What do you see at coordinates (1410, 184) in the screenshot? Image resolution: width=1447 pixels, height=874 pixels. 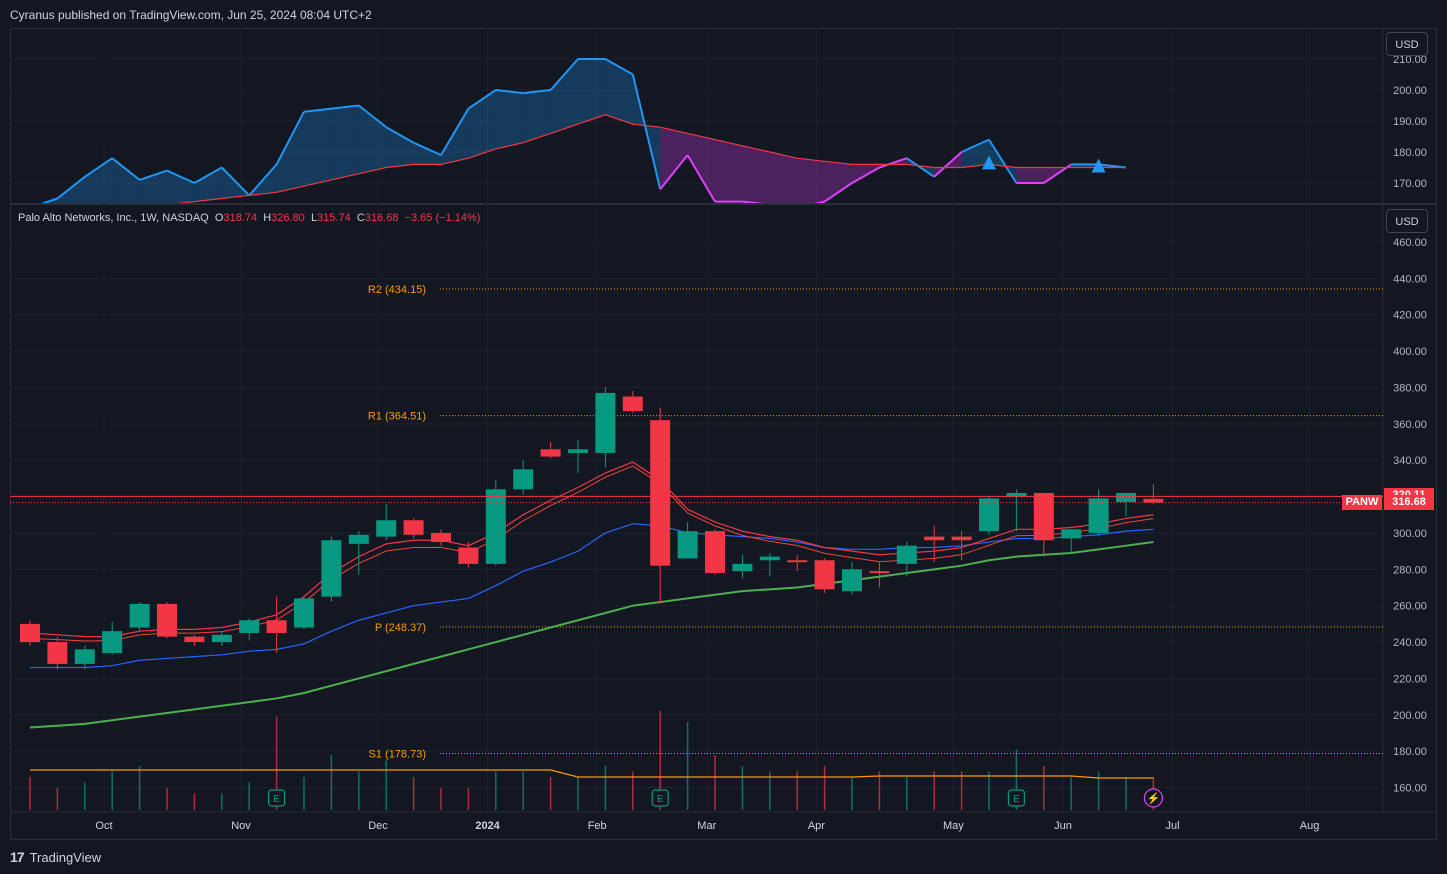 I see `upper-price-tick: 170.00` at bounding box center [1410, 184].